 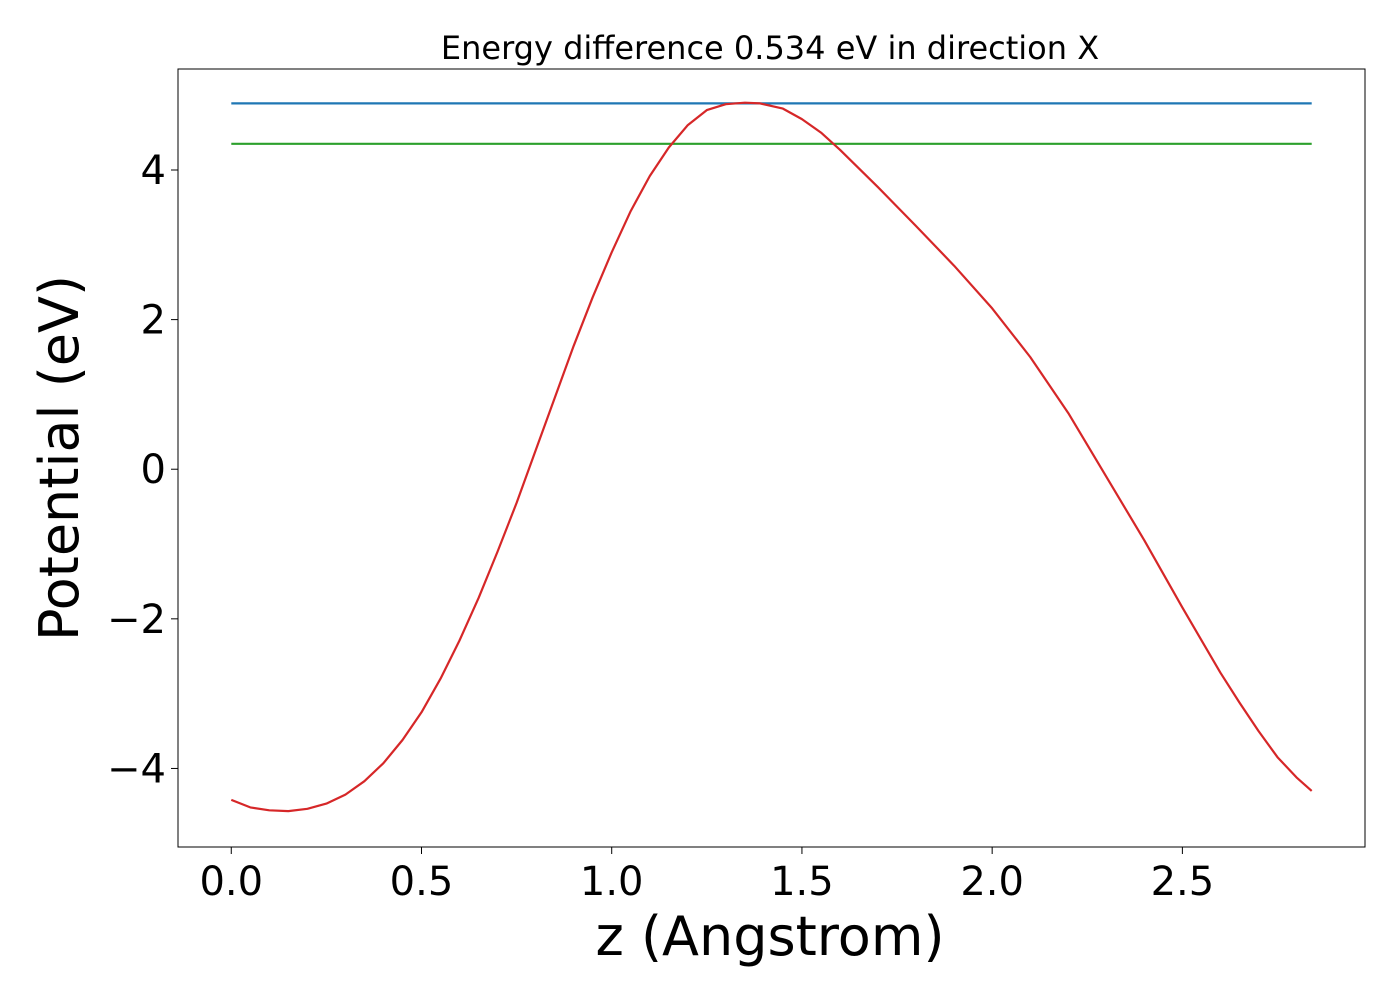 What do you see at coordinates (231, 882) in the screenshot?
I see `x-tick-label: 0.0` at bounding box center [231, 882].